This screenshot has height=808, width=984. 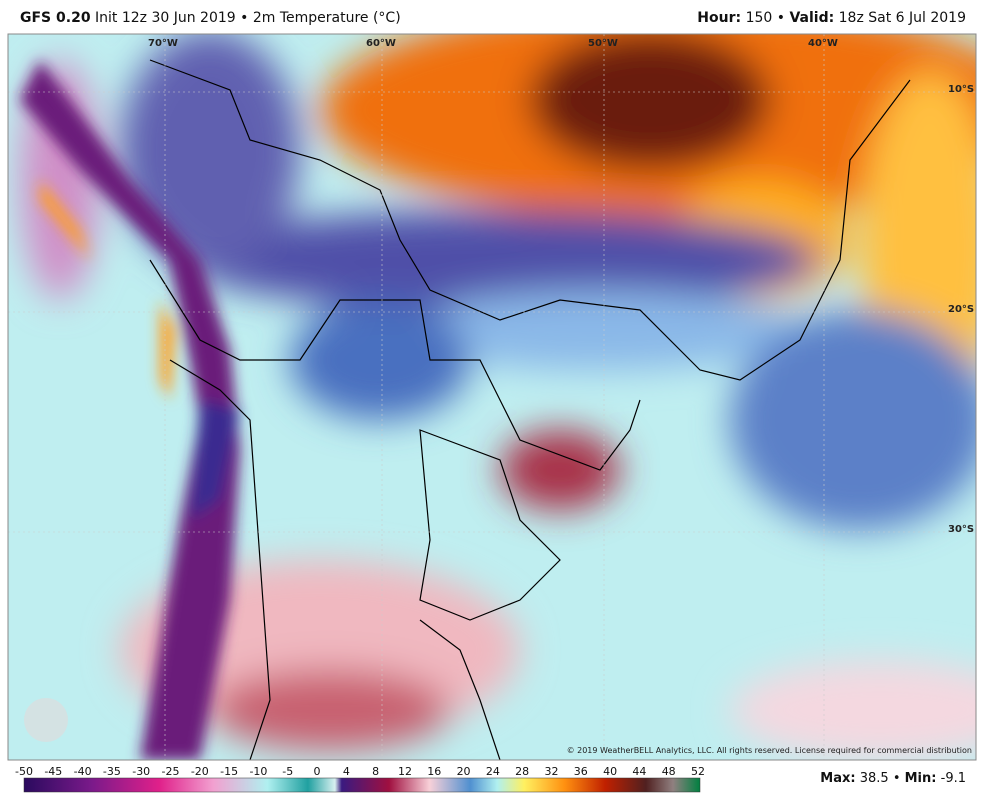 What do you see at coordinates (823, 43) in the screenshot?
I see `lon-label: 40°W` at bounding box center [823, 43].